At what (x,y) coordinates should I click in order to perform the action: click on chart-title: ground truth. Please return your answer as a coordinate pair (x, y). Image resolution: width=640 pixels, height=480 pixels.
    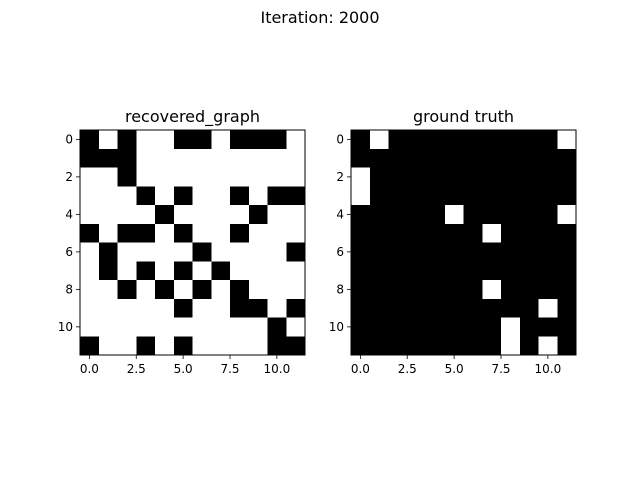
    Looking at the image, I should click on (463, 116).